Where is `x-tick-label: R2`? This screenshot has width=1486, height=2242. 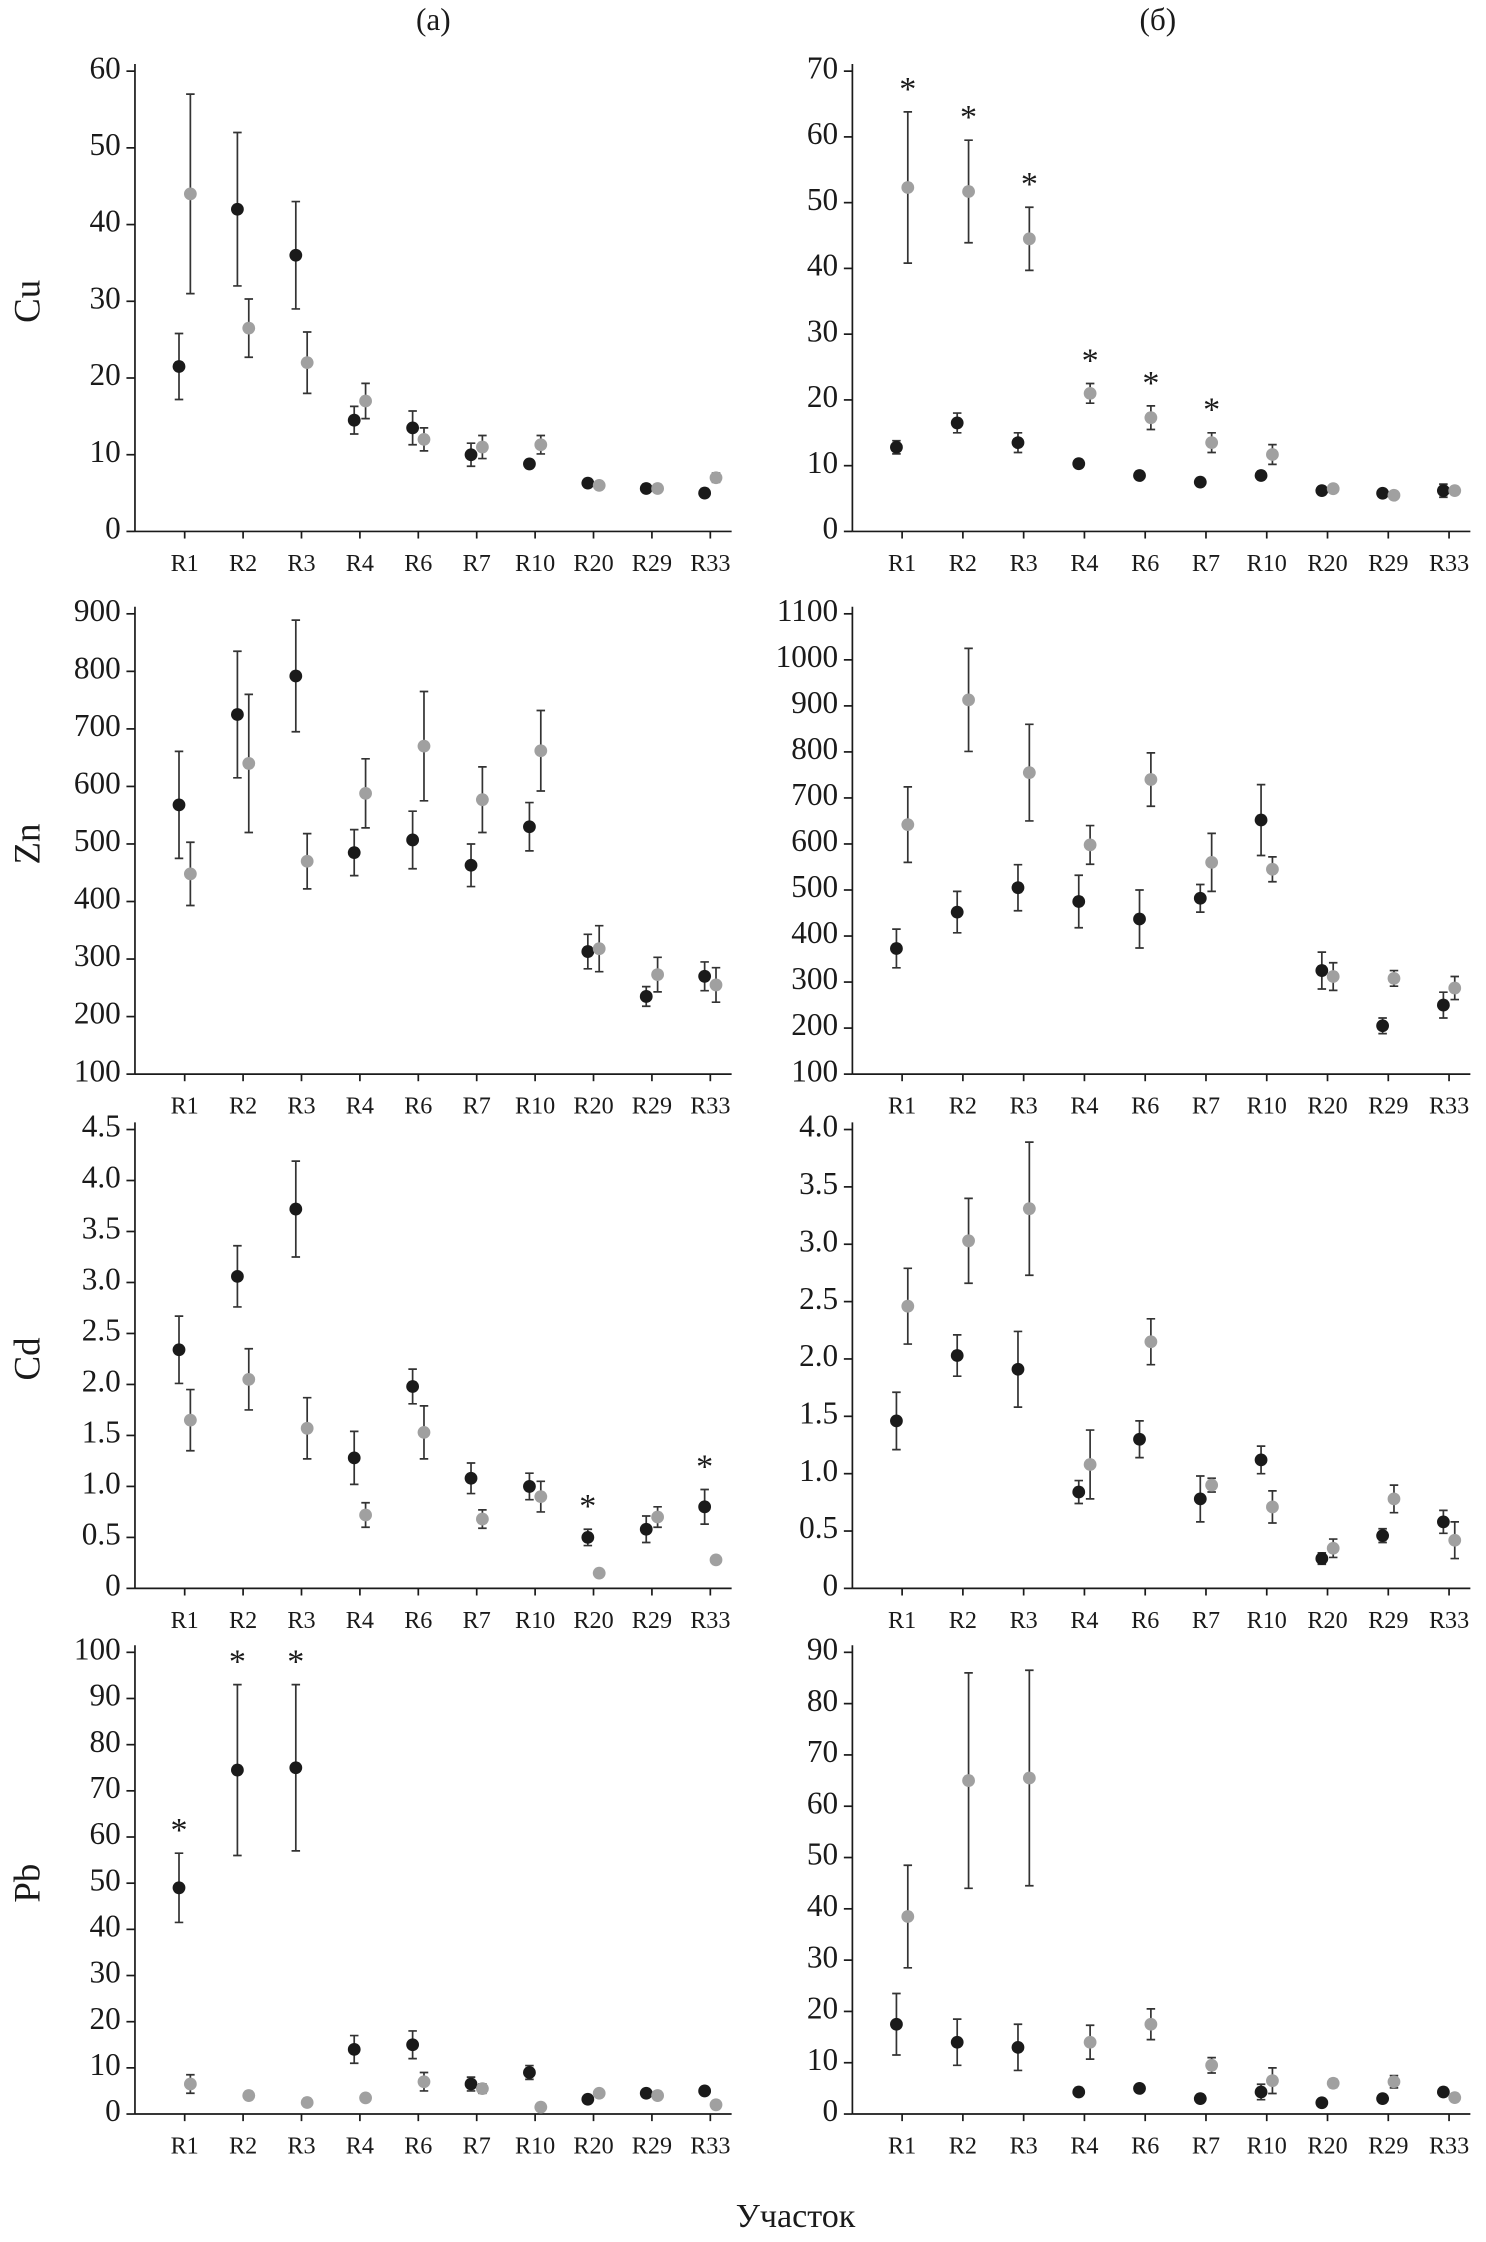 x-tick-label: R2 is located at coordinates (243, 1620).